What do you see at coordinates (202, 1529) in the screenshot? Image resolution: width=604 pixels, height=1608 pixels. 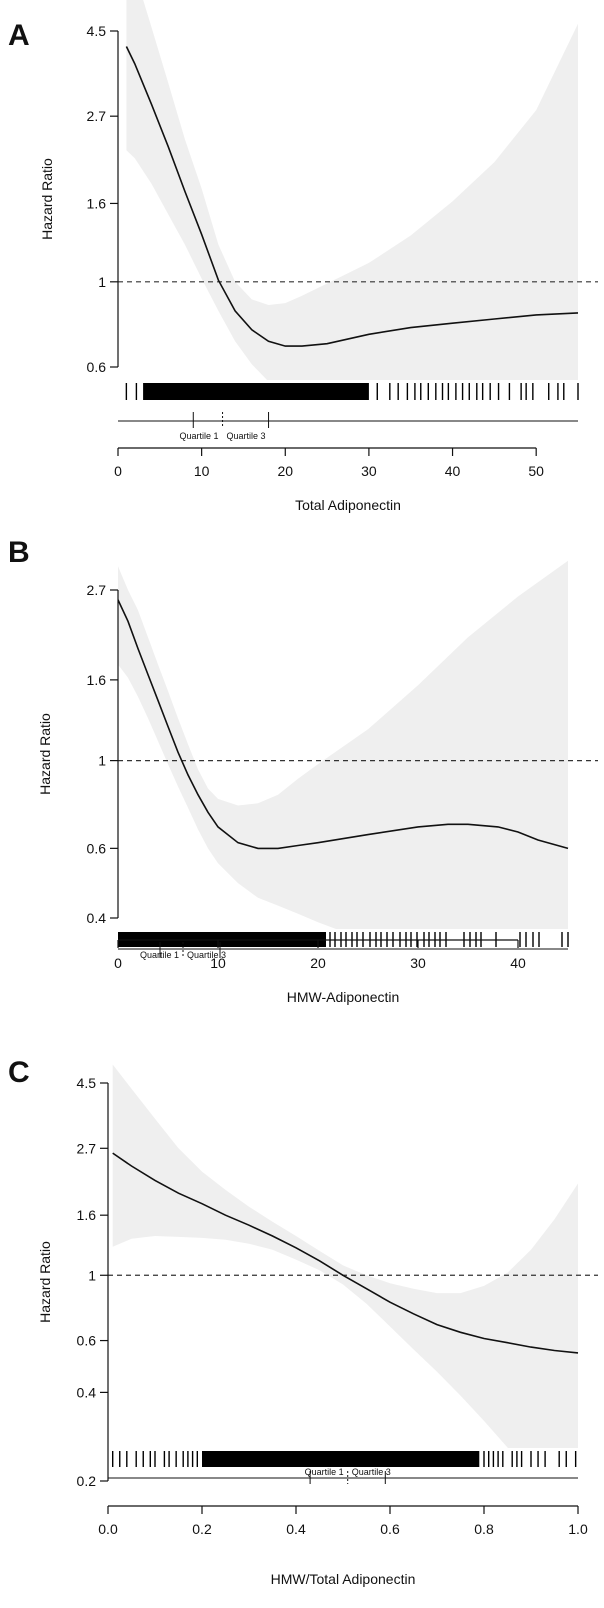 I see `x-tick-label: 0.2` at bounding box center [202, 1529].